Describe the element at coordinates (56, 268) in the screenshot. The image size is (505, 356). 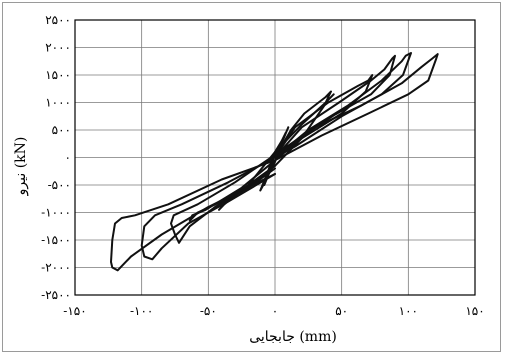
I see `y-tick-label: -۲۰۰۰` at that location.